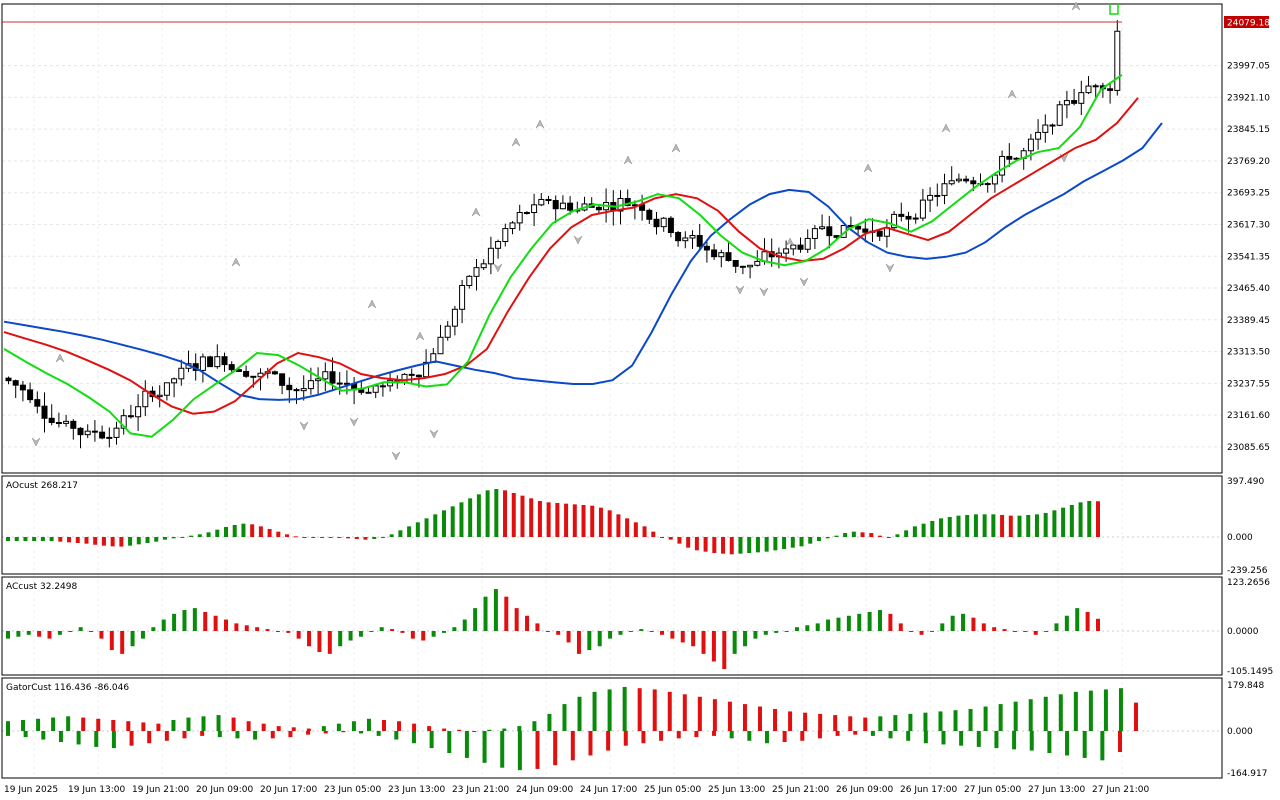 The image size is (1280, 800). I want to click on time-tick-label: 25 Jun 13:00, so click(736, 790).